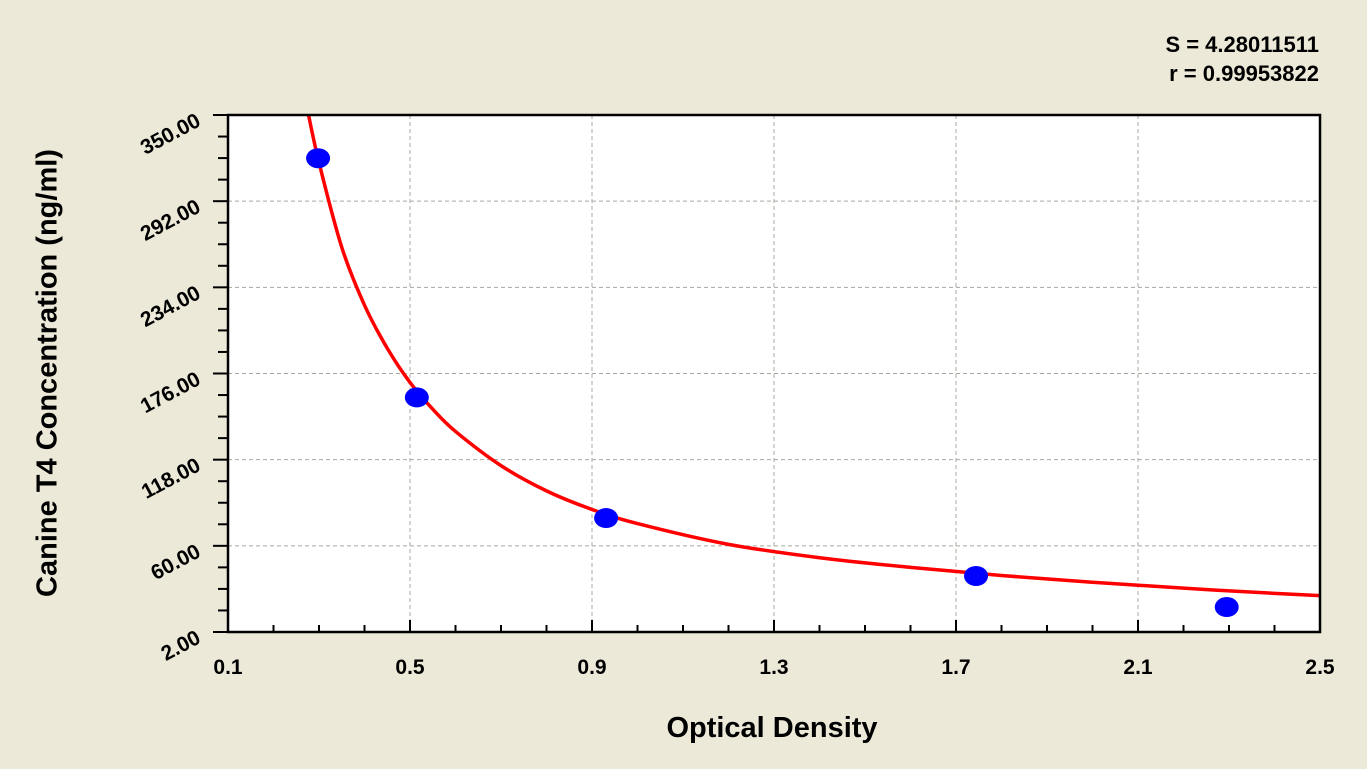 The height and width of the screenshot is (769, 1367). What do you see at coordinates (171, 479) in the screenshot?
I see `y-tick-label: 118.00` at bounding box center [171, 479].